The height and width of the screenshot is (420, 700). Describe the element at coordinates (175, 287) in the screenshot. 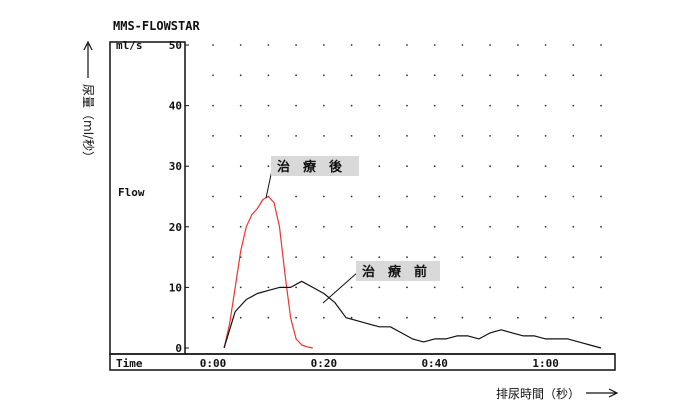

I see `y-tick-label: 10` at that location.